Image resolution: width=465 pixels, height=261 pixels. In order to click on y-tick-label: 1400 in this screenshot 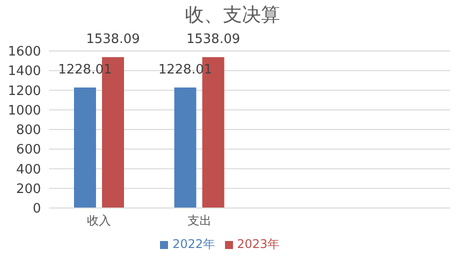, I will do `click(24, 72)`.